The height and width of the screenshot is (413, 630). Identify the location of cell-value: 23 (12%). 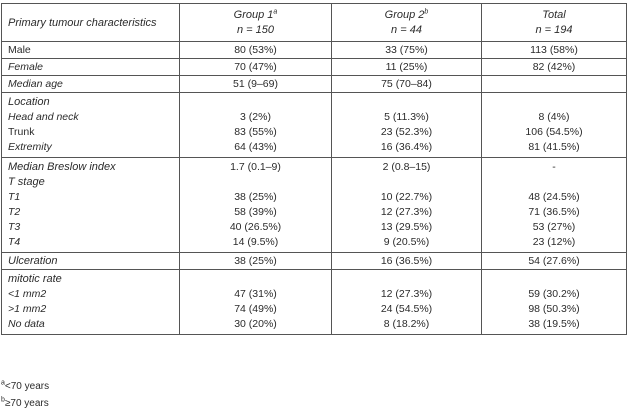
(554, 242).